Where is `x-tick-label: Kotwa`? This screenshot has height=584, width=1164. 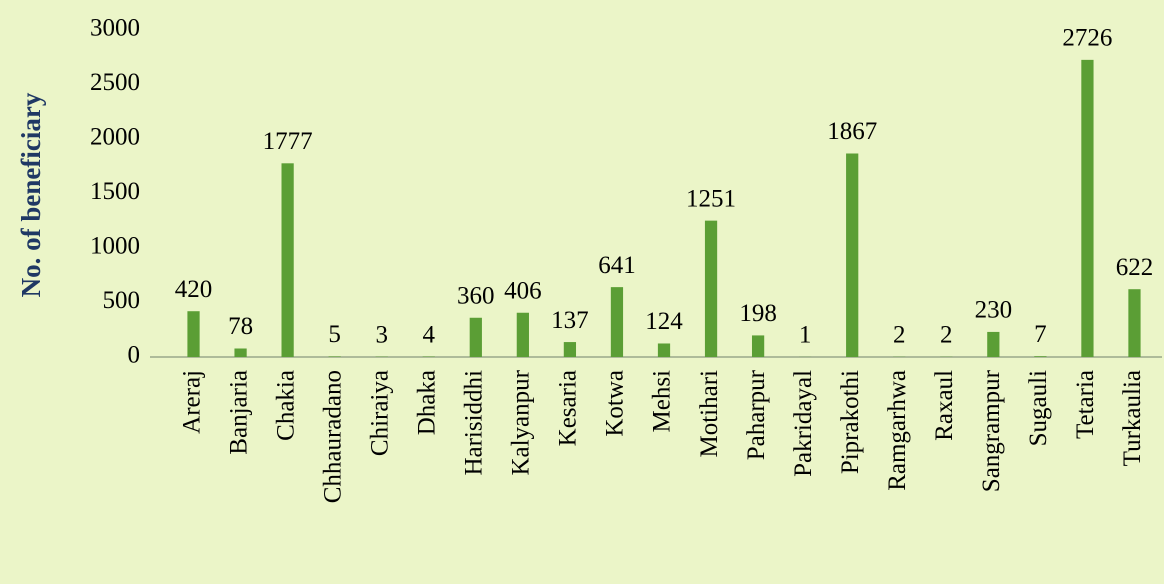
x-tick-label: Kotwa is located at coordinates (615, 403).